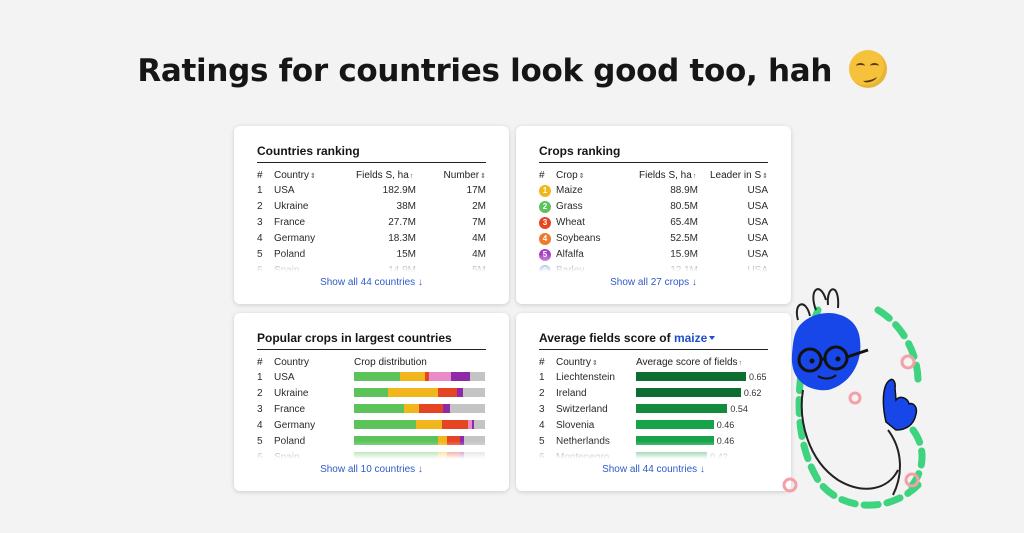 The height and width of the screenshot is (533, 1024). What do you see at coordinates (402, 222) in the screenshot?
I see `row-fields: 27.7M` at bounding box center [402, 222].